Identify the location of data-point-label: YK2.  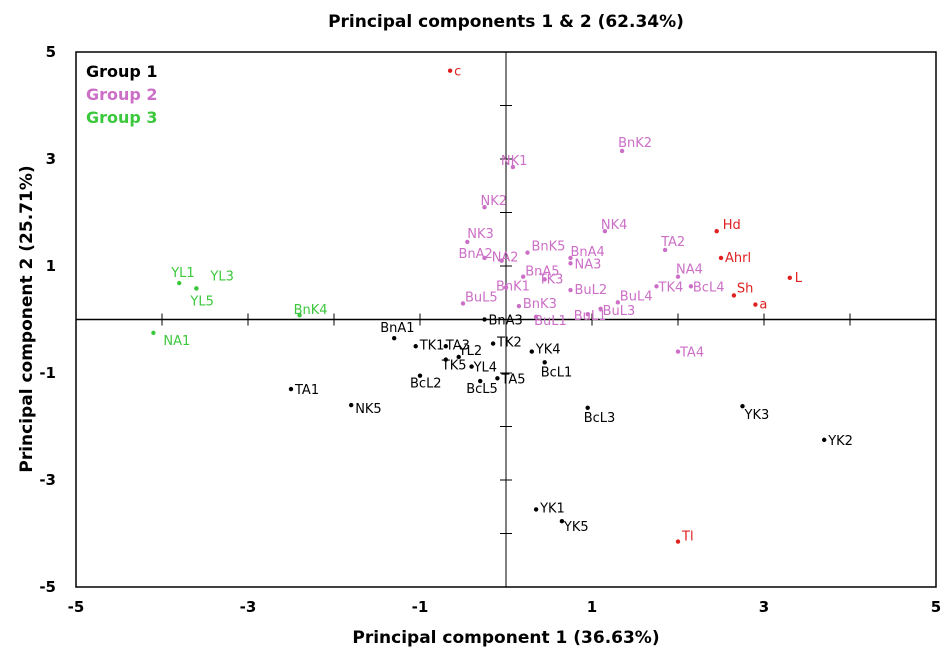
(840, 441).